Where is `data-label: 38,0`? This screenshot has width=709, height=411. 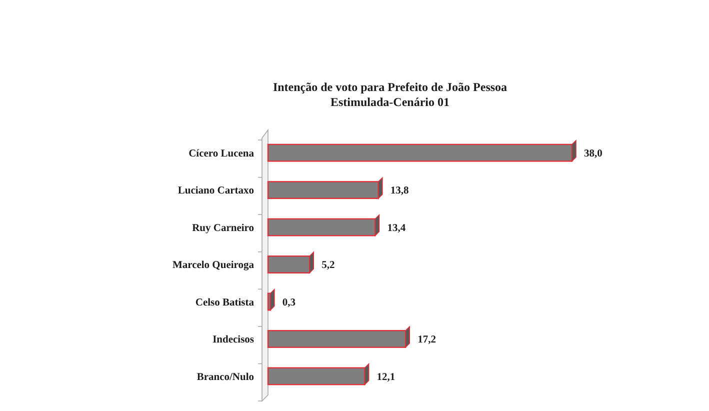 data-label: 38,0 is located at coordinates (593, 154).